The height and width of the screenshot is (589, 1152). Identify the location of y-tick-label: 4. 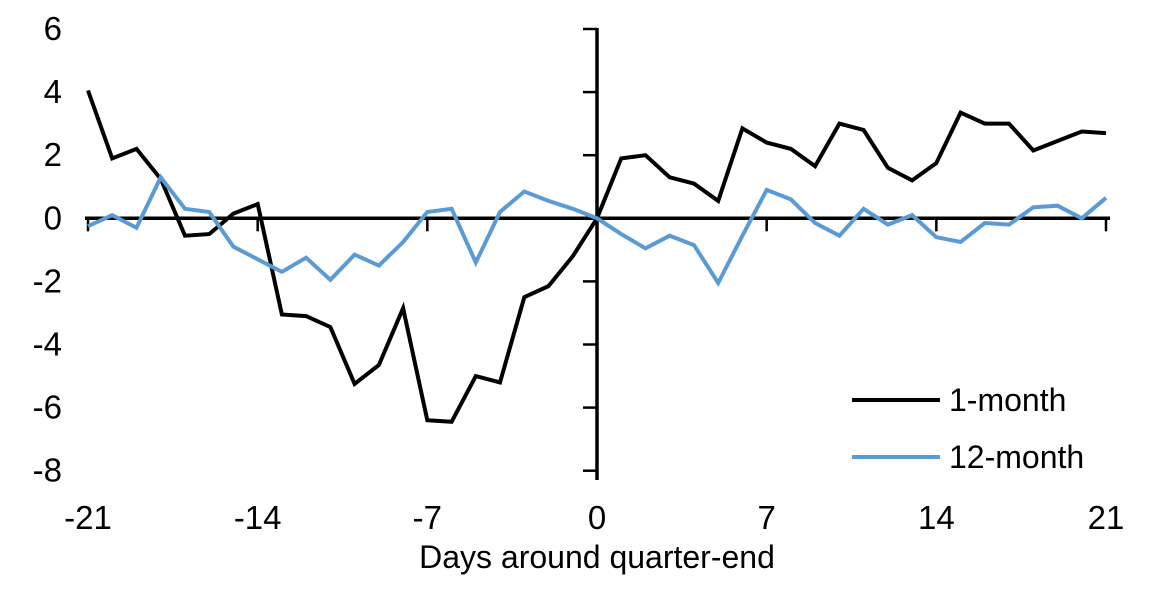
(53, 91).